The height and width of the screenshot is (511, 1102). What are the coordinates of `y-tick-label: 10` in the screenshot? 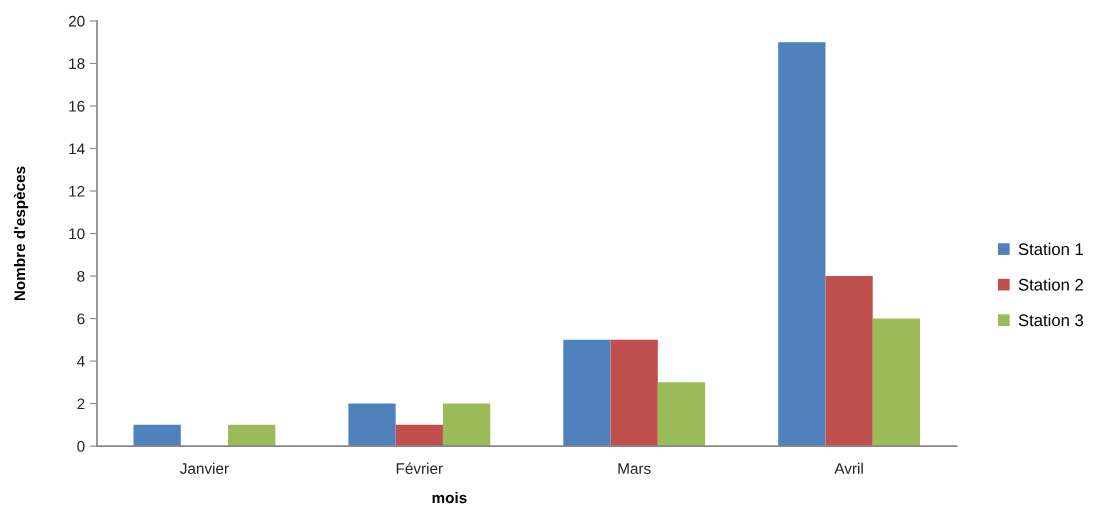 It's located at (77, 234).